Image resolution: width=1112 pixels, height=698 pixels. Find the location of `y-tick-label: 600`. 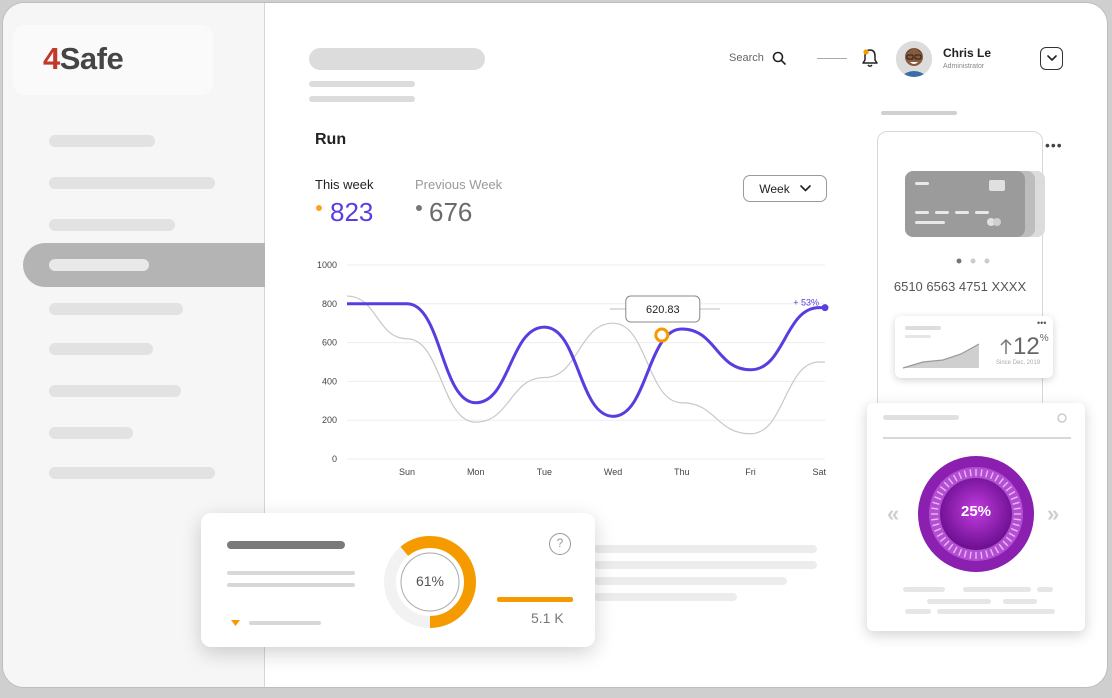

y-tick-label: 600 is located at coordinates (329, 343).